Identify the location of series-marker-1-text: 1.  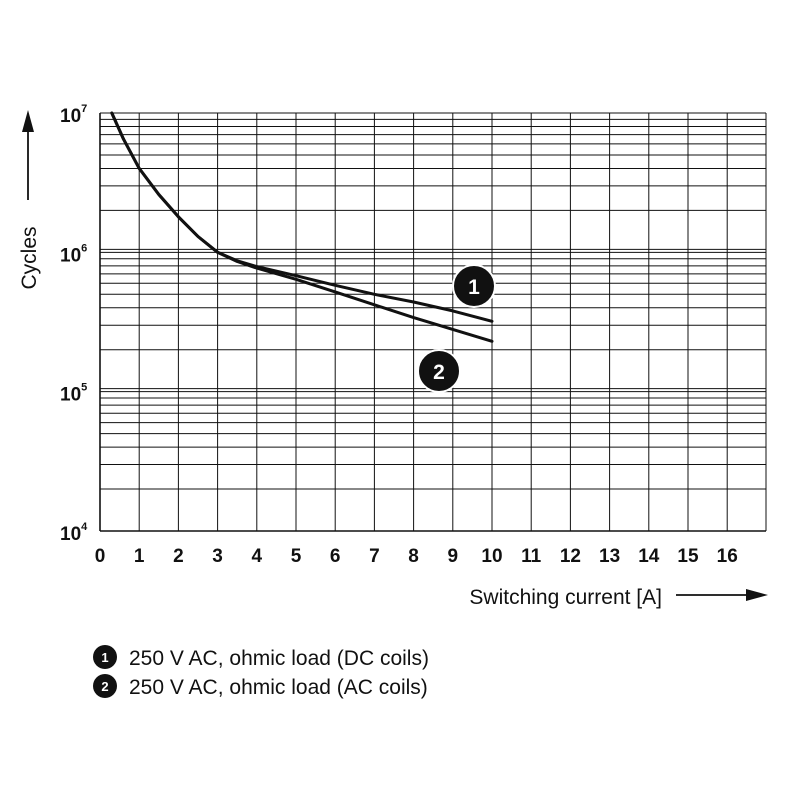
(474, 287).